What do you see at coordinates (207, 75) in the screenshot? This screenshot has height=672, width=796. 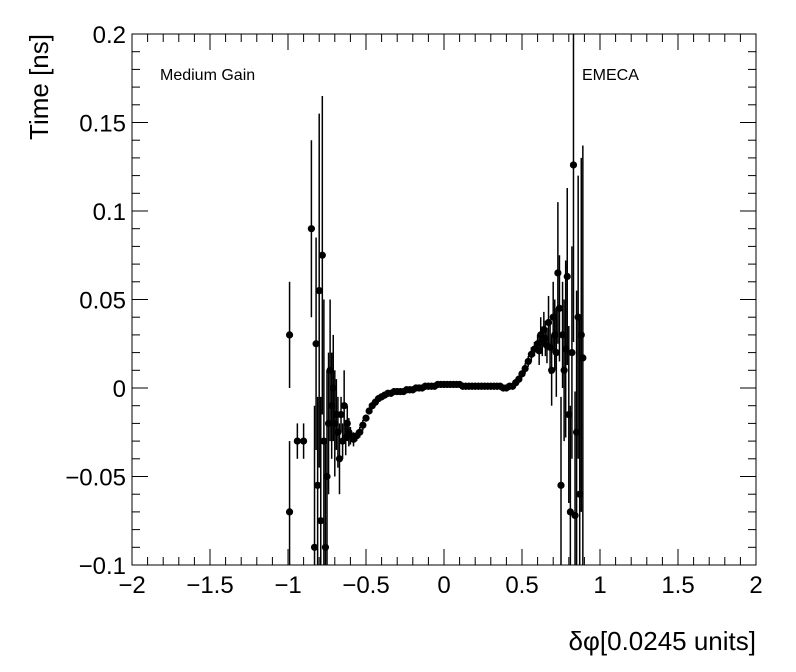 I see `annotation-medium-gain: Medium Gain` at bounding box center [207, 75].